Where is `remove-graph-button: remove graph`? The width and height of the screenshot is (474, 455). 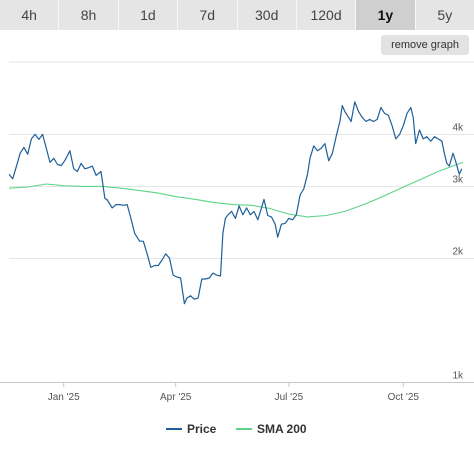
remove-graph-button: remove graph is located at coordinates (425, 45).